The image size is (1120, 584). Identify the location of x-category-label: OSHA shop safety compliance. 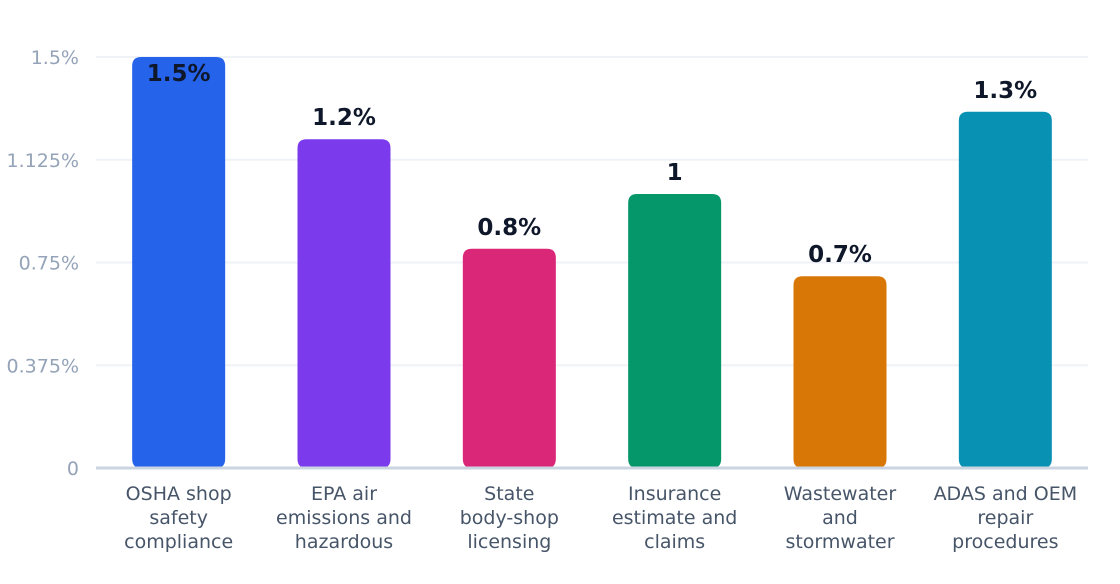
(178, 518).